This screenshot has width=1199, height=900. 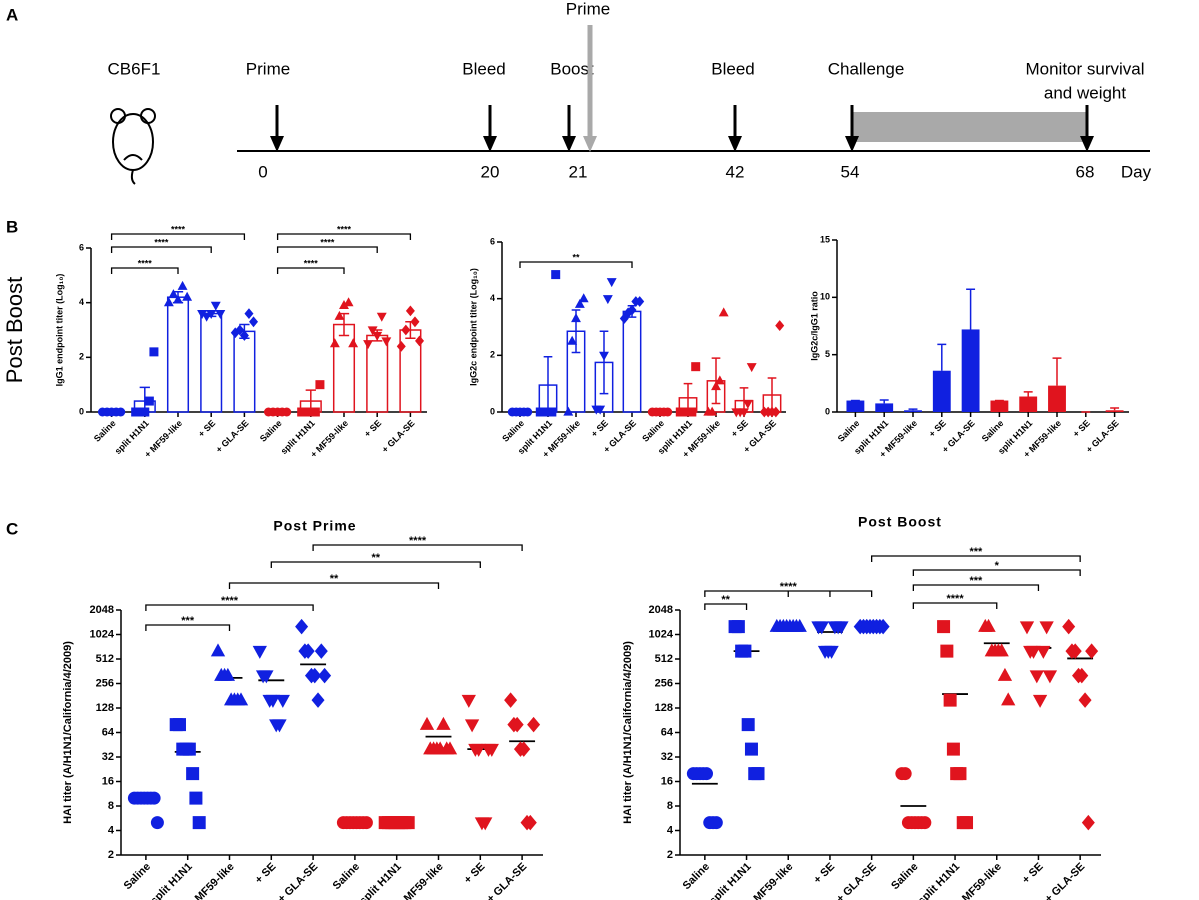 What do you see at coordinates (12, 226) in the screenshot?
I see `panel-letter: B` at bounding box center [12, 226].